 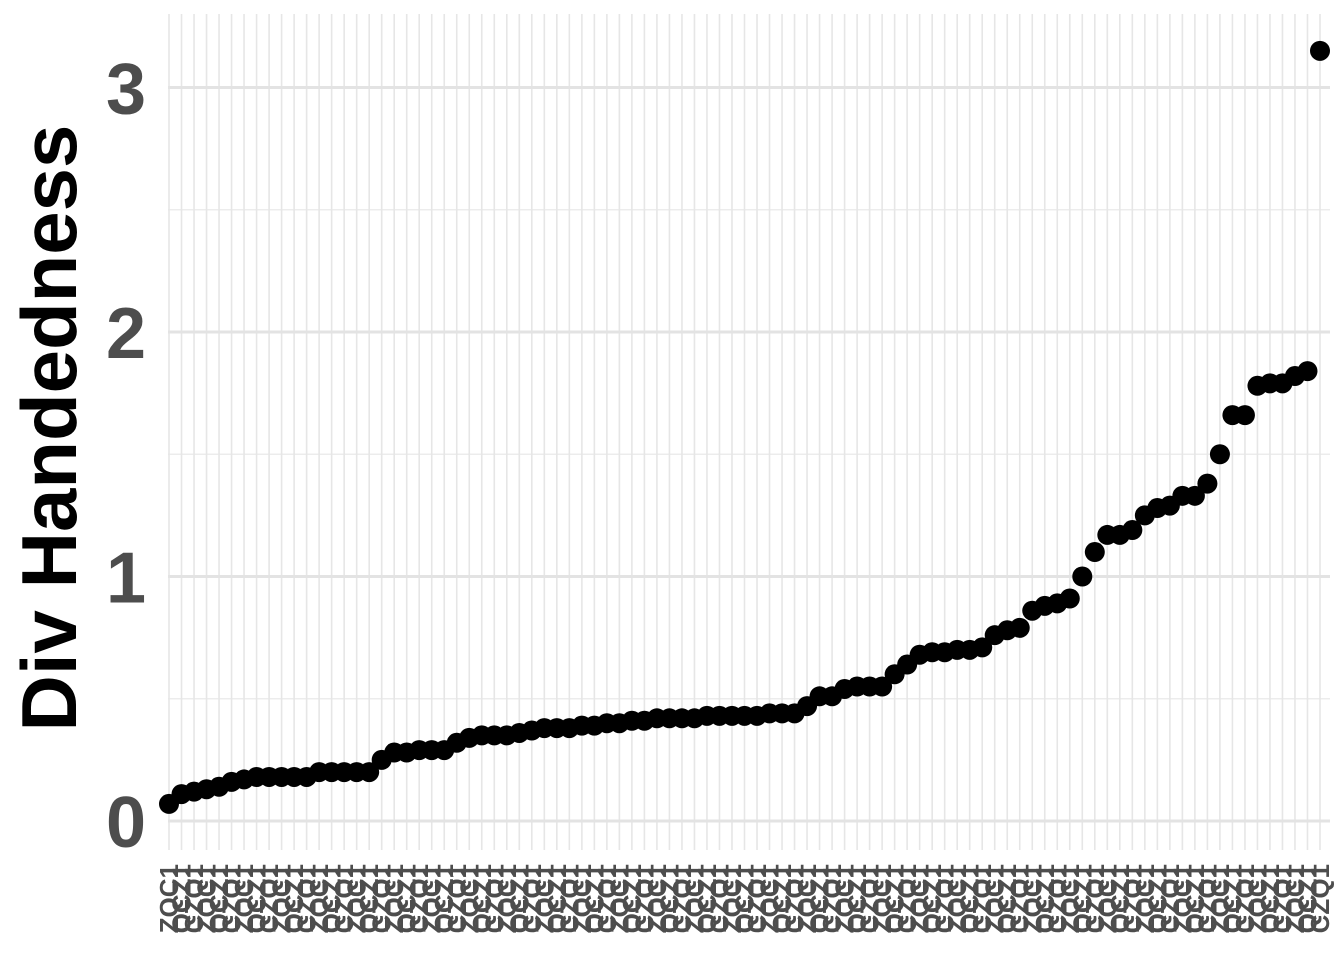 I want to click on y-axis-label: Div Handedness, so click(x=49, y=428).